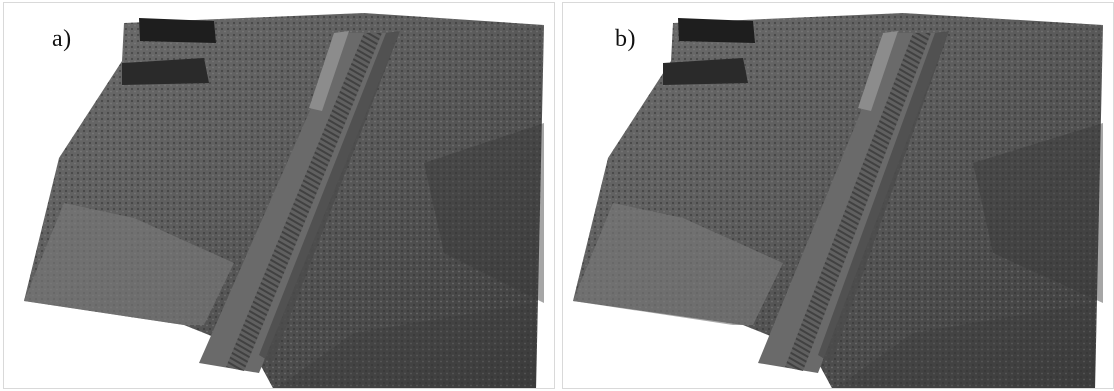 Image resolution: width=1114 pixels, height=391 pixels. Describe the element at coordinates (62, 39) in the screenshot. I see `panel-label-a: a)` at that location.